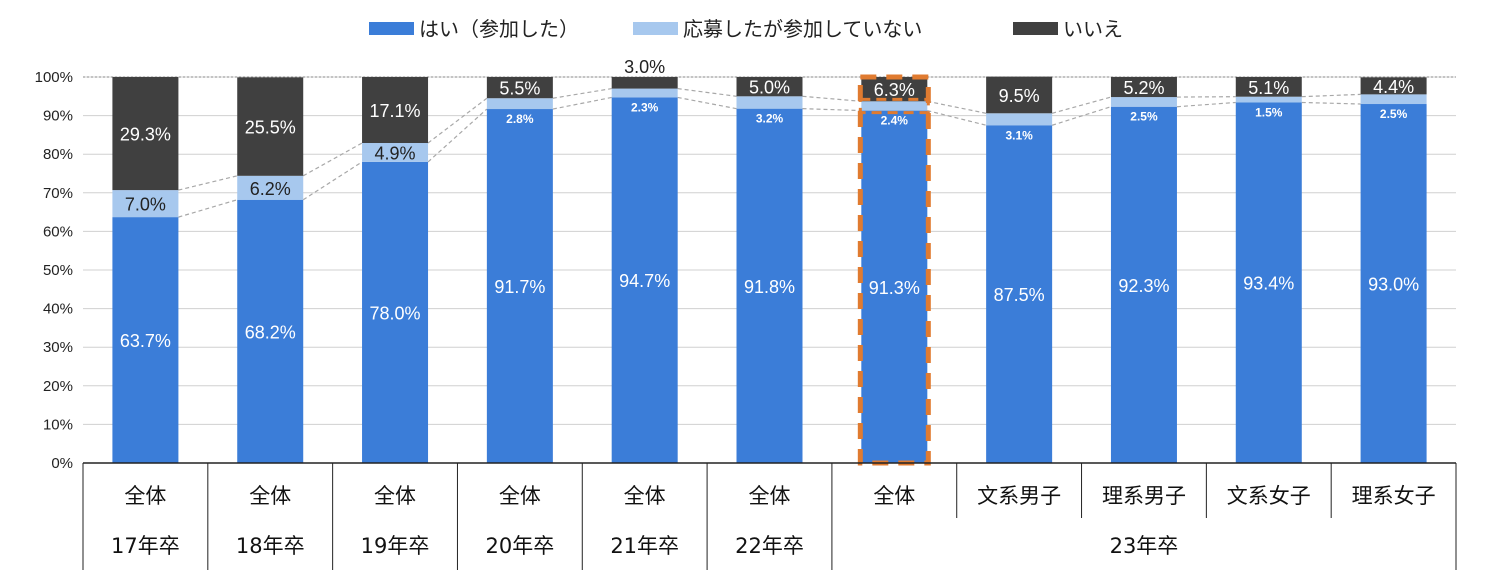 The image size is (1504, 577). What do you see at coordinates (58, 231) in the screenshot?
I see `y-tick-label: 60%` at bounding box center [58, 231].